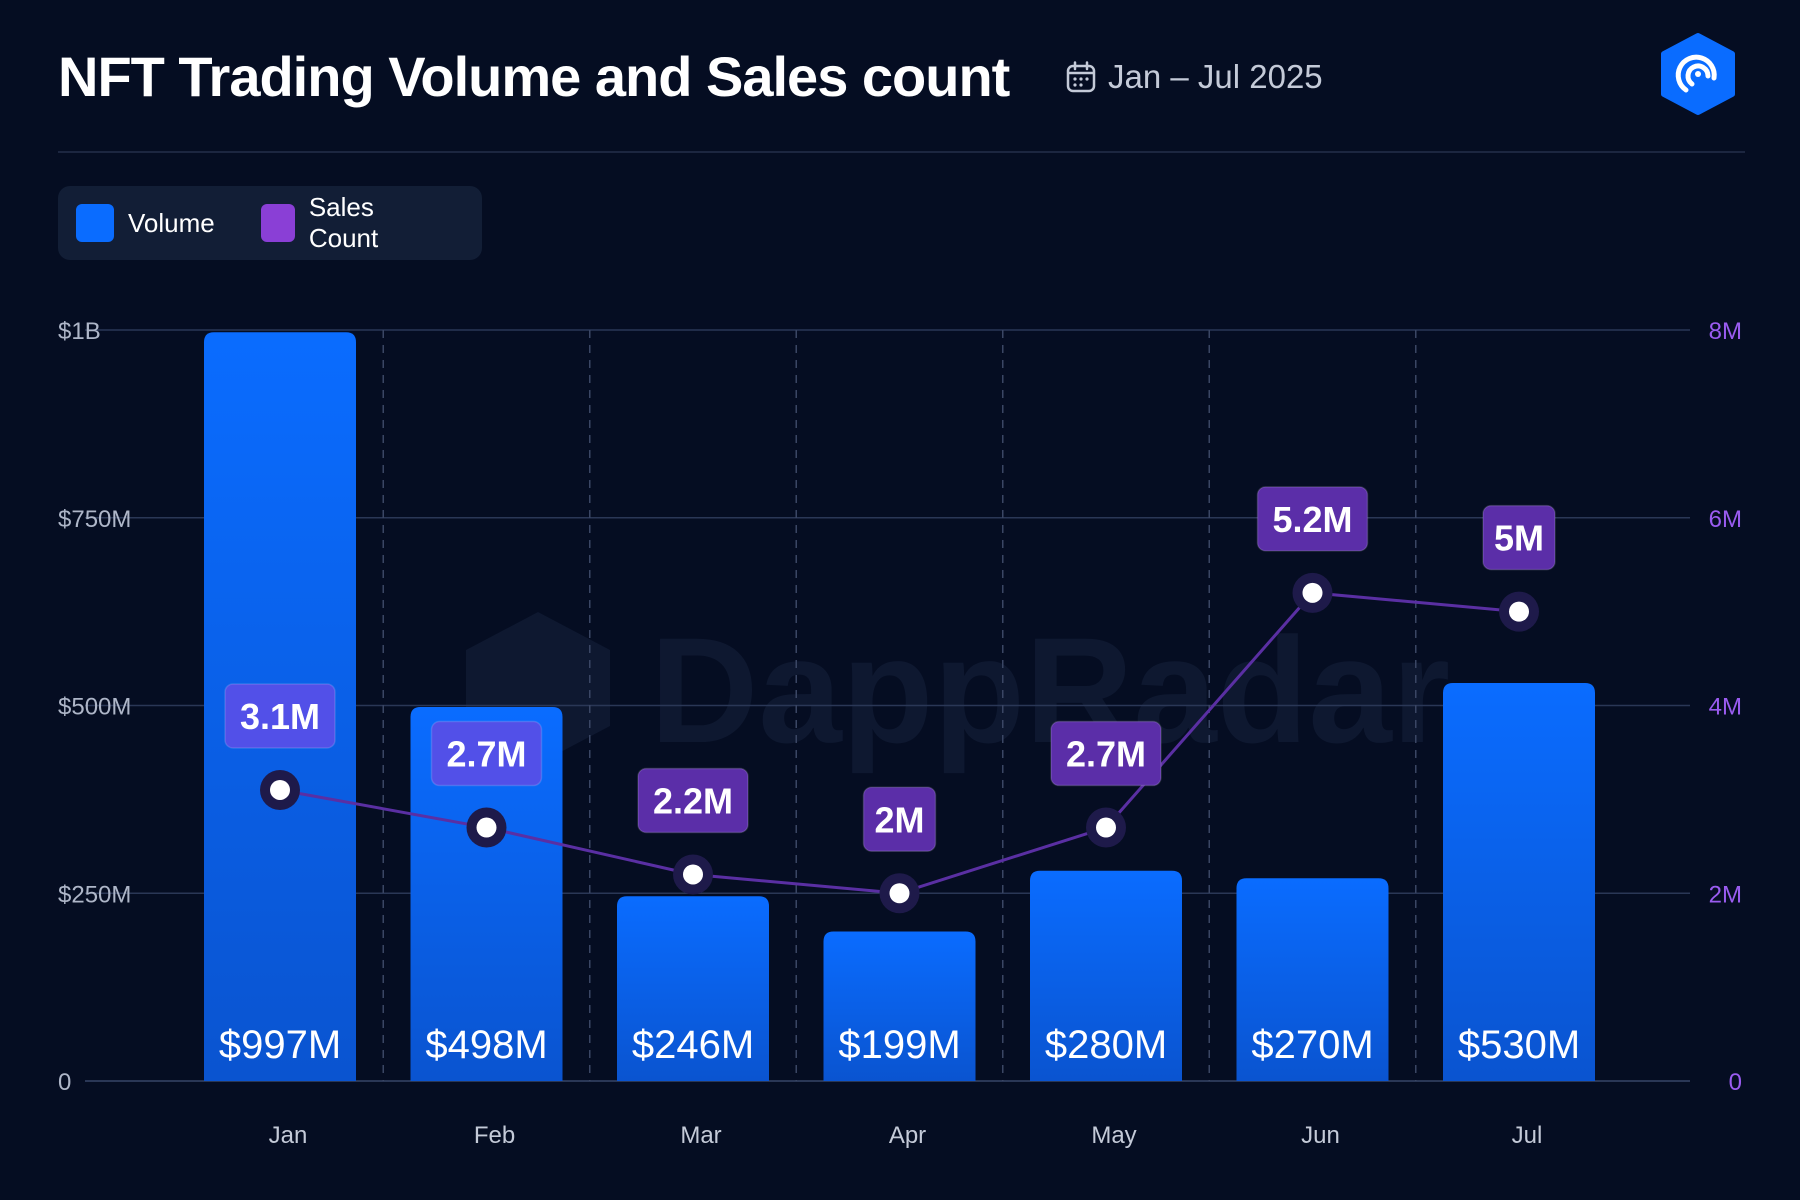 The image size is (1800, 1200). Describe the element at coordinates (343, 222) in the screenshot. I see `legend-label-sales-count: Sales Count` at that location.